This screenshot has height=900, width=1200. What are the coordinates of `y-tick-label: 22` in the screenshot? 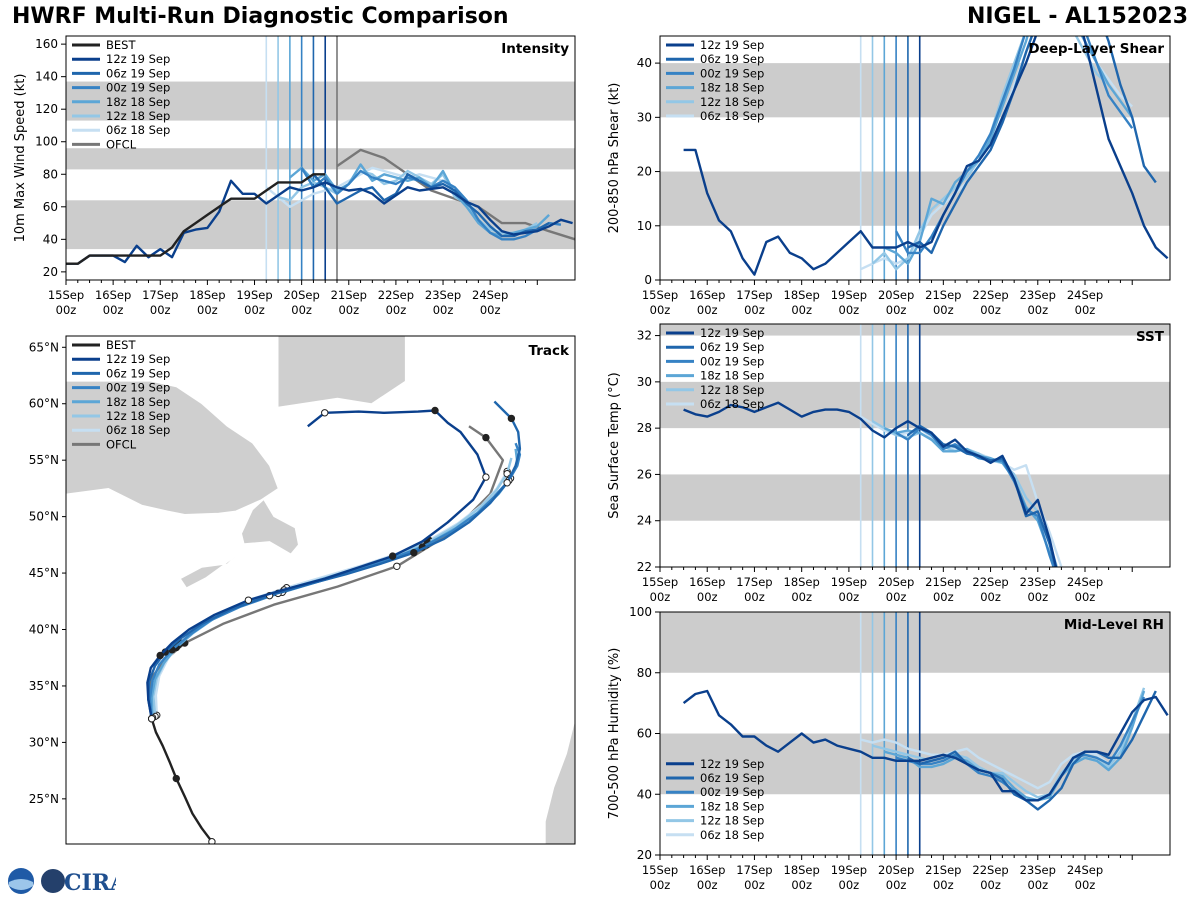 It's located at (644, 567).